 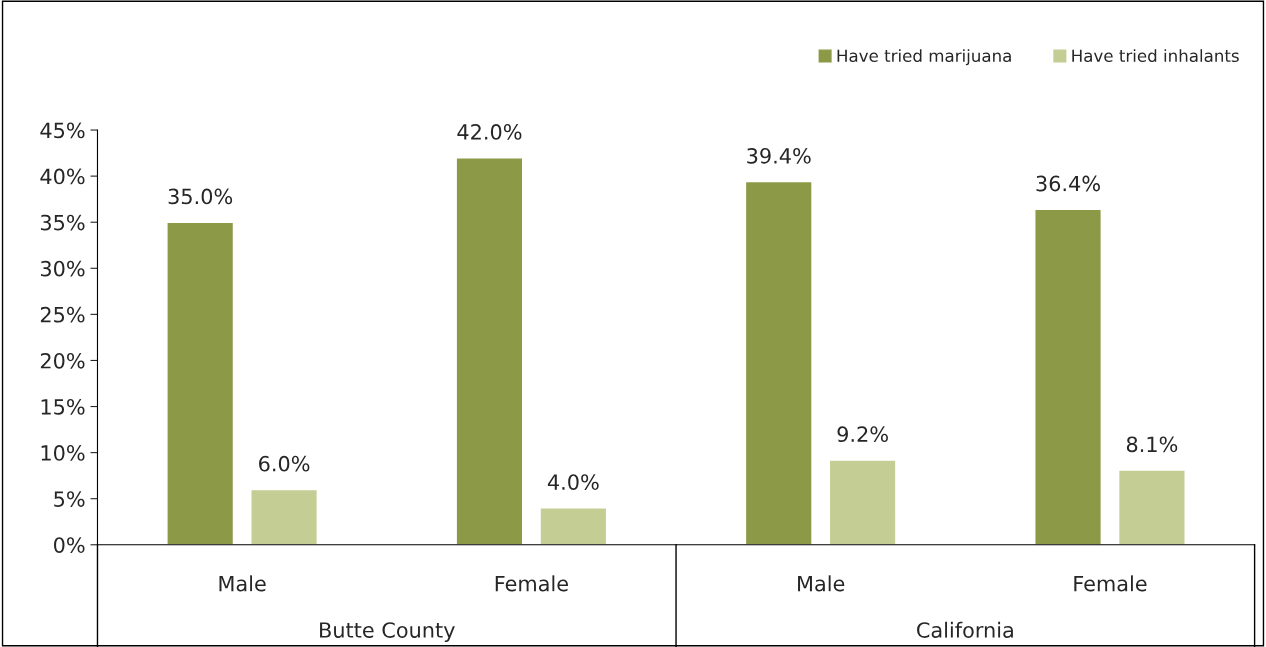 I want to click on y-tick-label: 30%, so click(x=62, y=268).